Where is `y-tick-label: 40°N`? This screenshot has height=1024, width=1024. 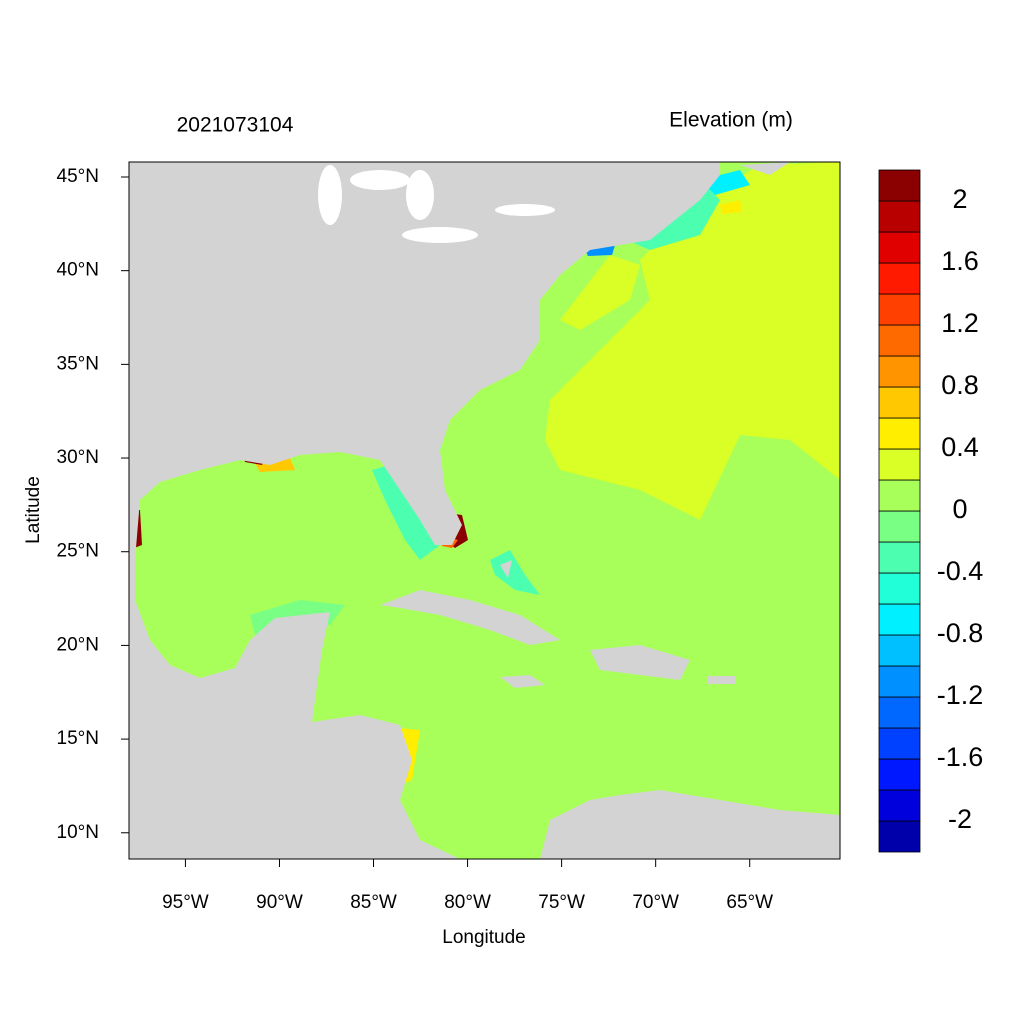
y-tick-label: 40°N is located at coordinates (78, 270).